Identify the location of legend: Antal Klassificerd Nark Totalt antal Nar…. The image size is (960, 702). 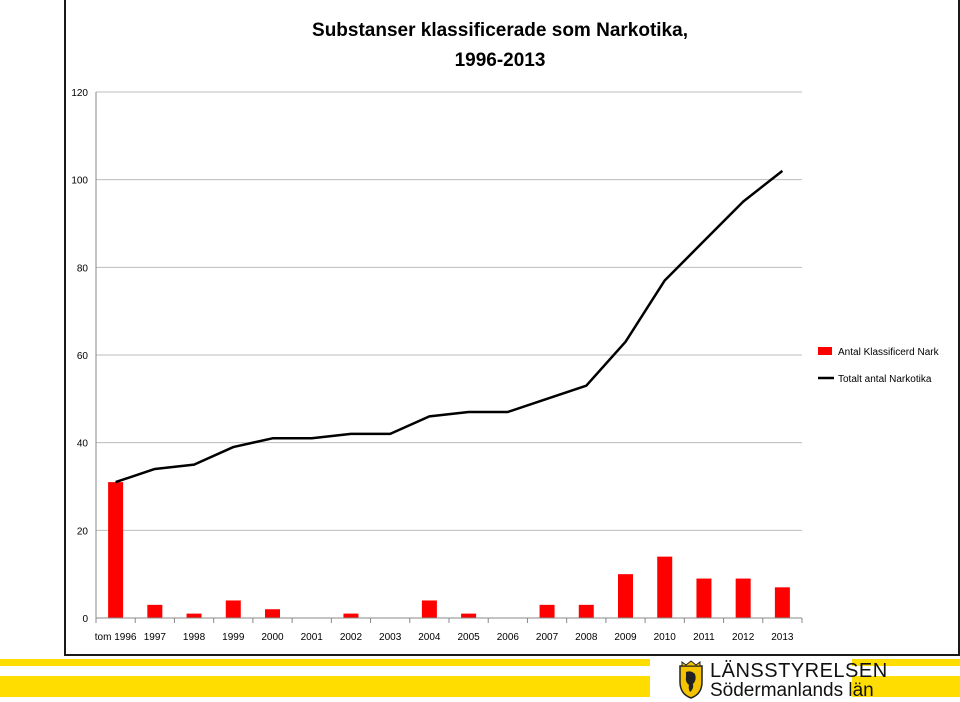
(879, 366).